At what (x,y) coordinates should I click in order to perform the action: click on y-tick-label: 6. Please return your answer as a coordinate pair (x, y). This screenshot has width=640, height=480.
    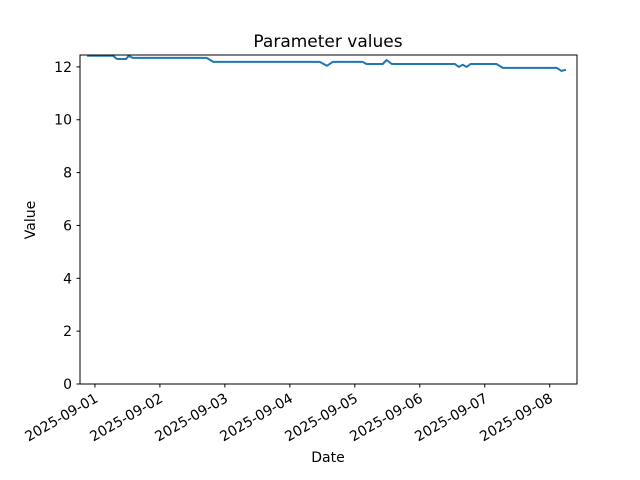
    Looking at the image, I should click on (67, 226).